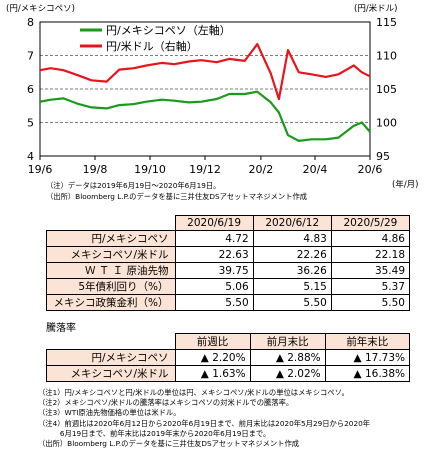 Image resolution: width=428 pixels, height=461 pixels. Describe the element at coordinates (40, 9) in the screenshot. I see `left-axis-unit-label: (円/メキシコペソ)` at that location.